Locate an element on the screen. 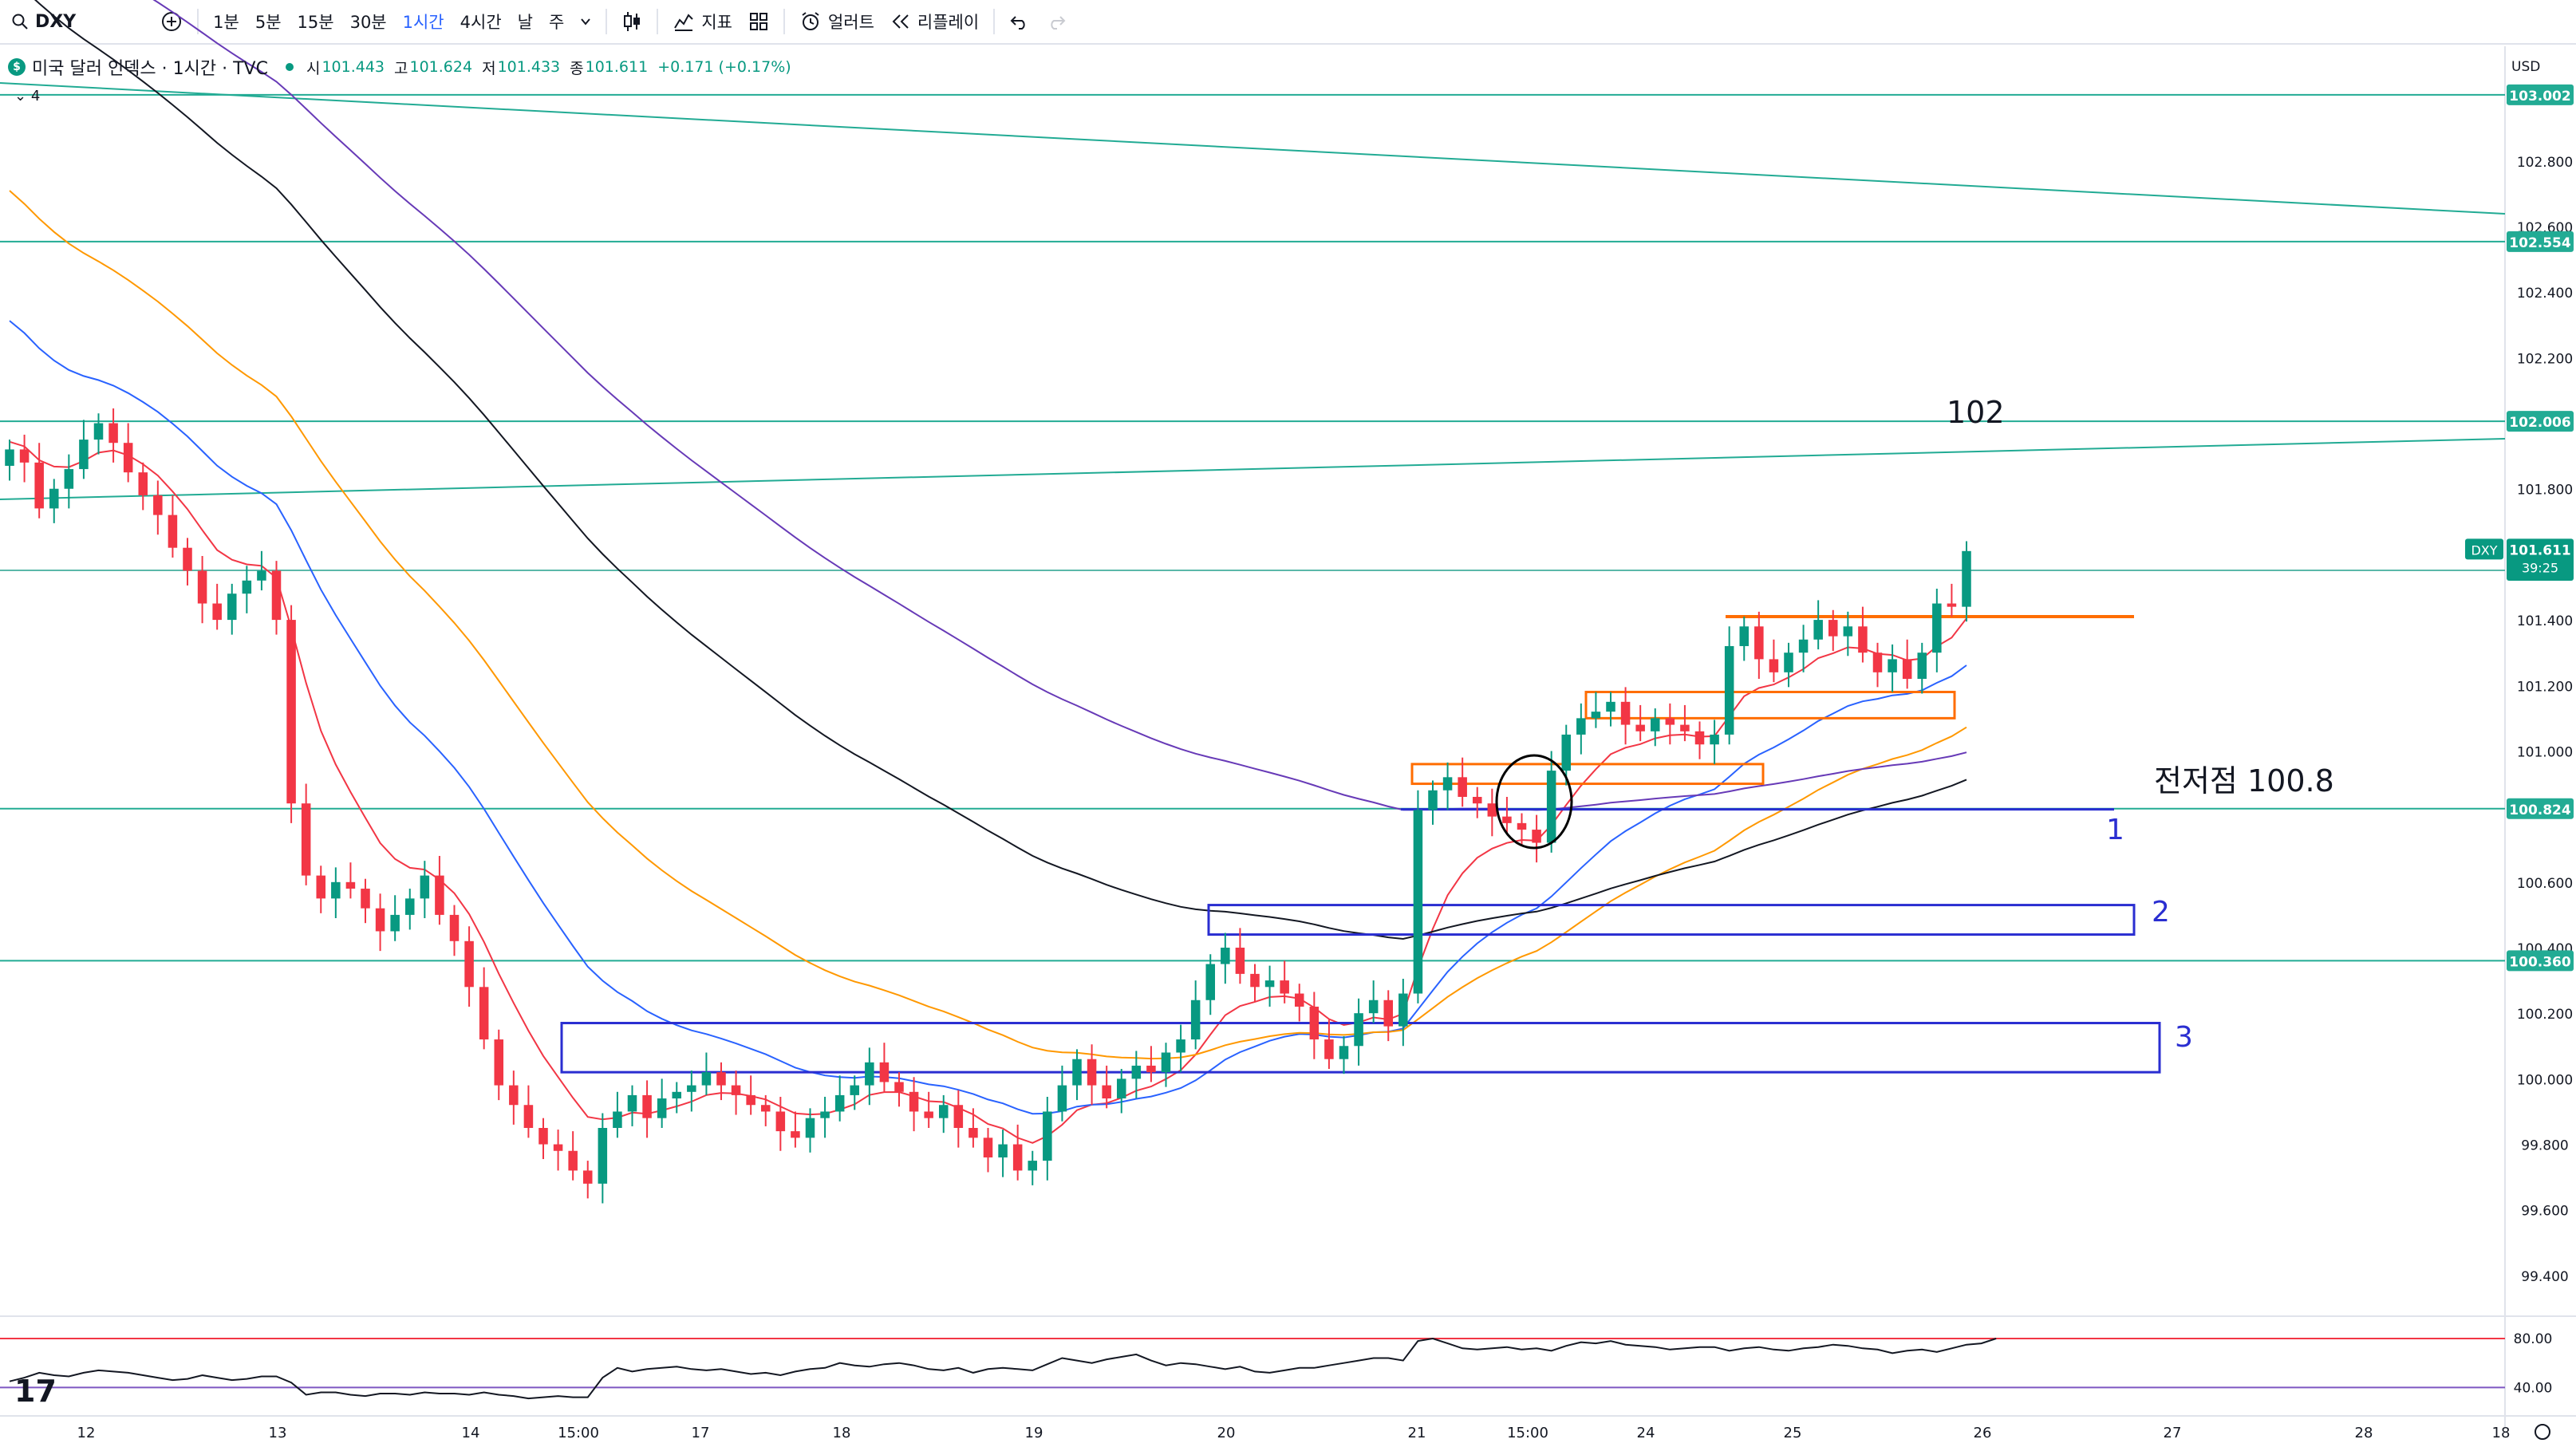 This screenshot has width=2576, height=1451. price-badge-label: 103.002 is located at coordinates (2540, 96).